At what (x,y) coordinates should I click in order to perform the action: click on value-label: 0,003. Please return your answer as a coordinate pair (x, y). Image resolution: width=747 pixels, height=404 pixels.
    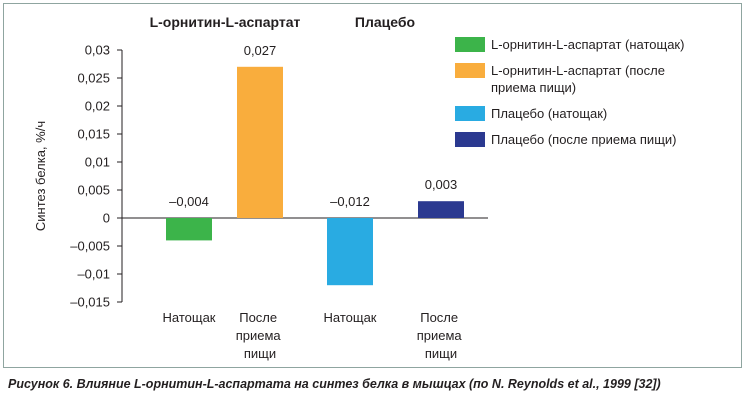
    Looking at the image, I should click on (441, 184).